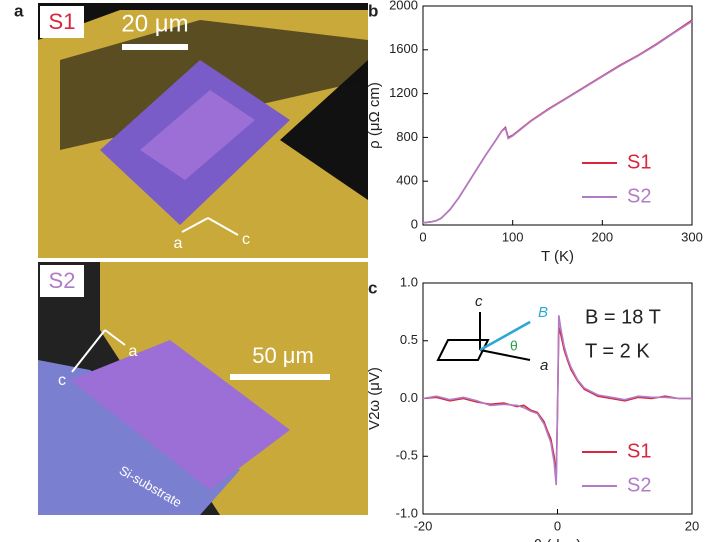 The image size is (706, 542). What do you see at coordinates (373, 10) in the screenshot?
I see `panel-label: b` at bounding box center [373, 10].